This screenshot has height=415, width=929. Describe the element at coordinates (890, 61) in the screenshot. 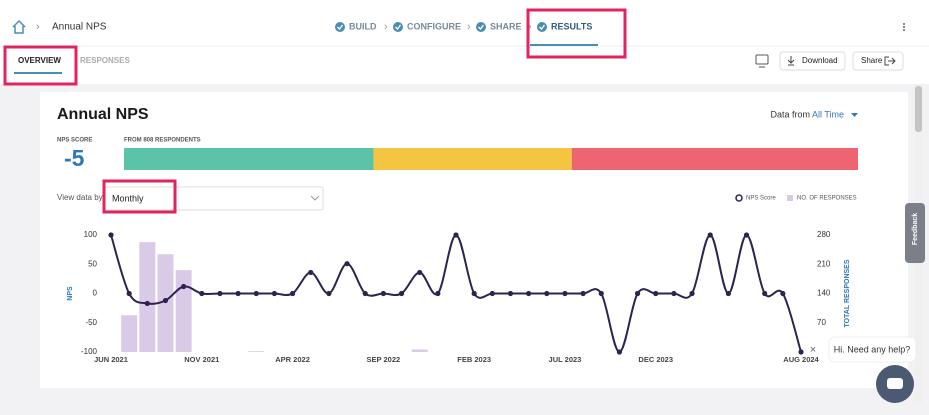

I see `share-icon` at that location.